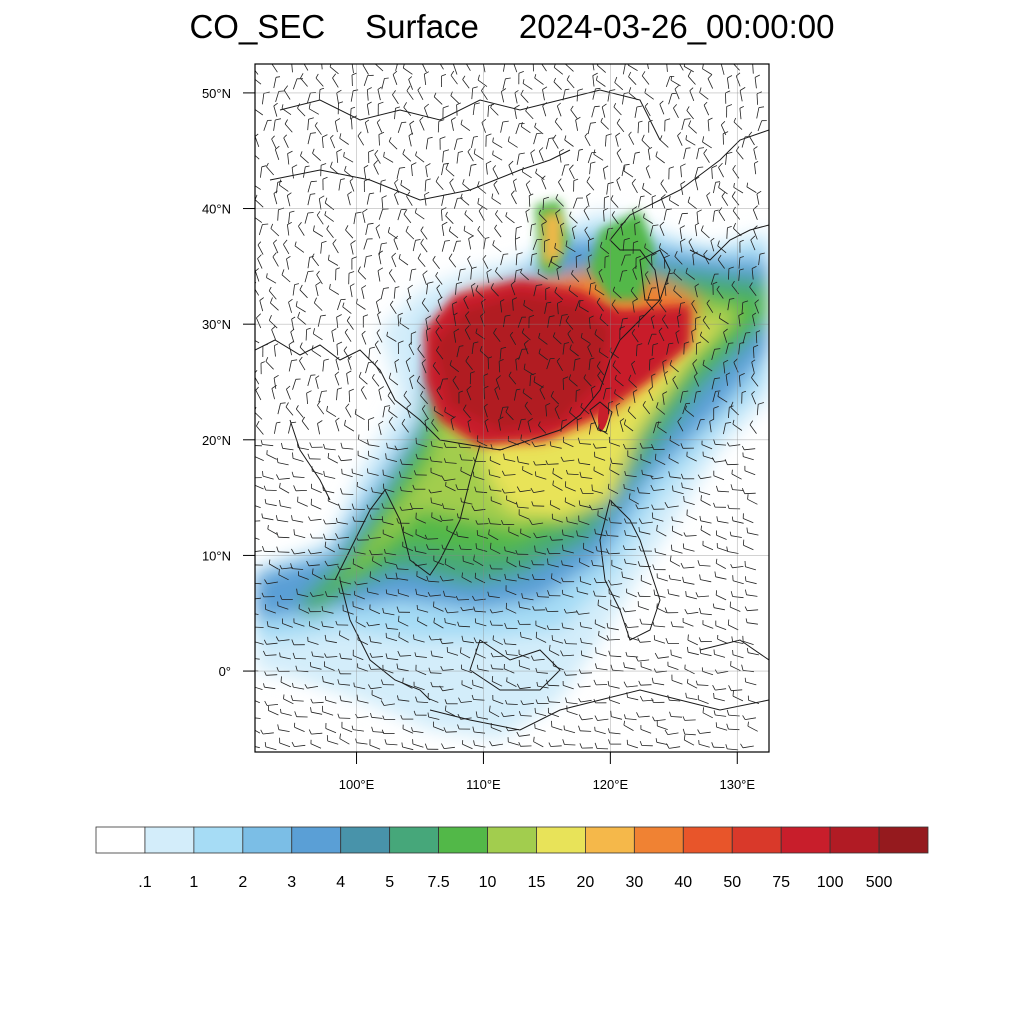  Describe the element at coordinates (228, 382) in the screenshot. I see `latitude-axis: 50°N40°N30°N20°N10°N0°` at that location.